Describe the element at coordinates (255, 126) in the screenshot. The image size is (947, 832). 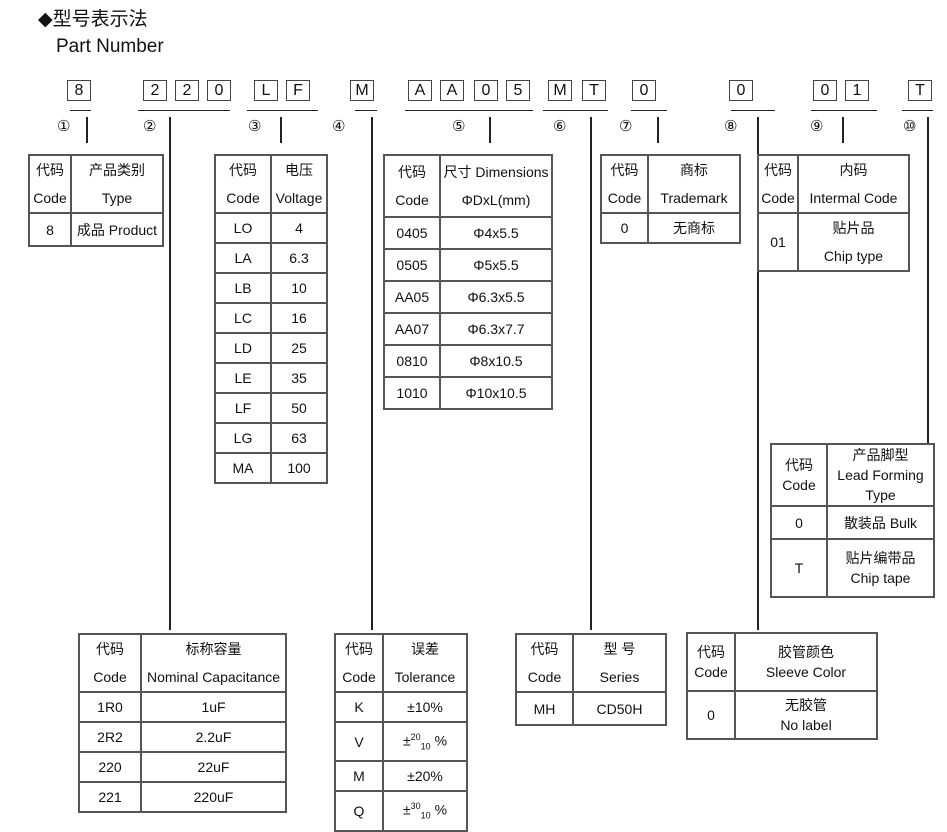
I see `group-number-label: ③` at that location.